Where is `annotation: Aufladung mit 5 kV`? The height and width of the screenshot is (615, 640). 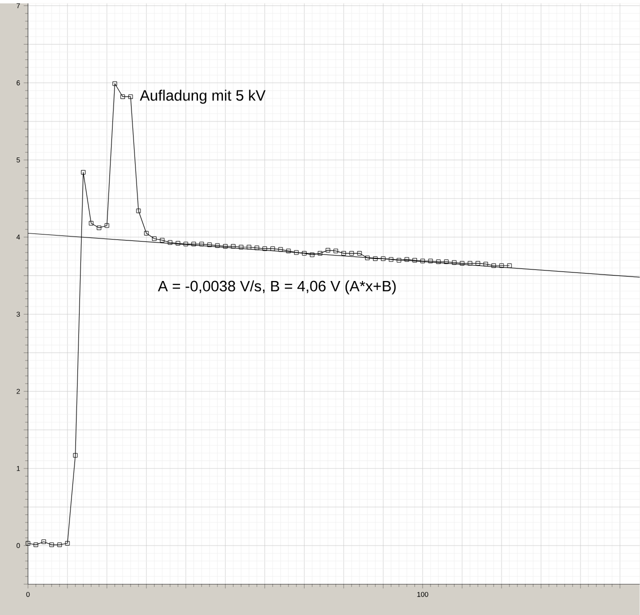 annotation: Aufladung mit 5 kV is located at coordinates (203, 97).